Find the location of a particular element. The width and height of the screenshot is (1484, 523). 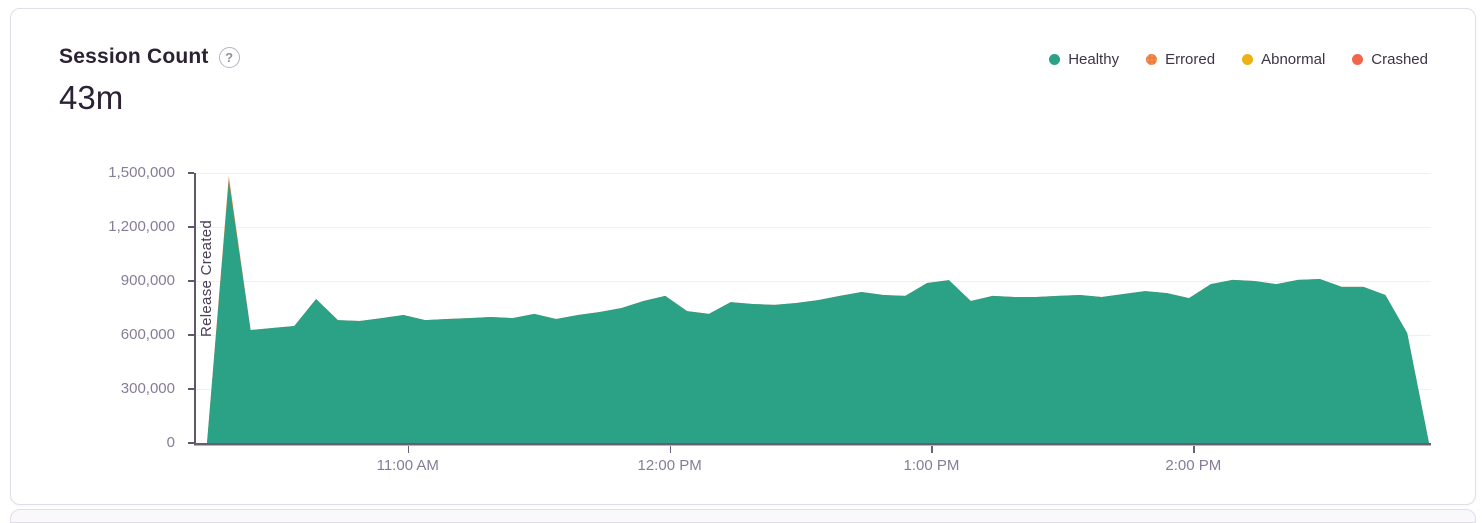

legend-label: Healthy is located at coordinates (1094, 59).